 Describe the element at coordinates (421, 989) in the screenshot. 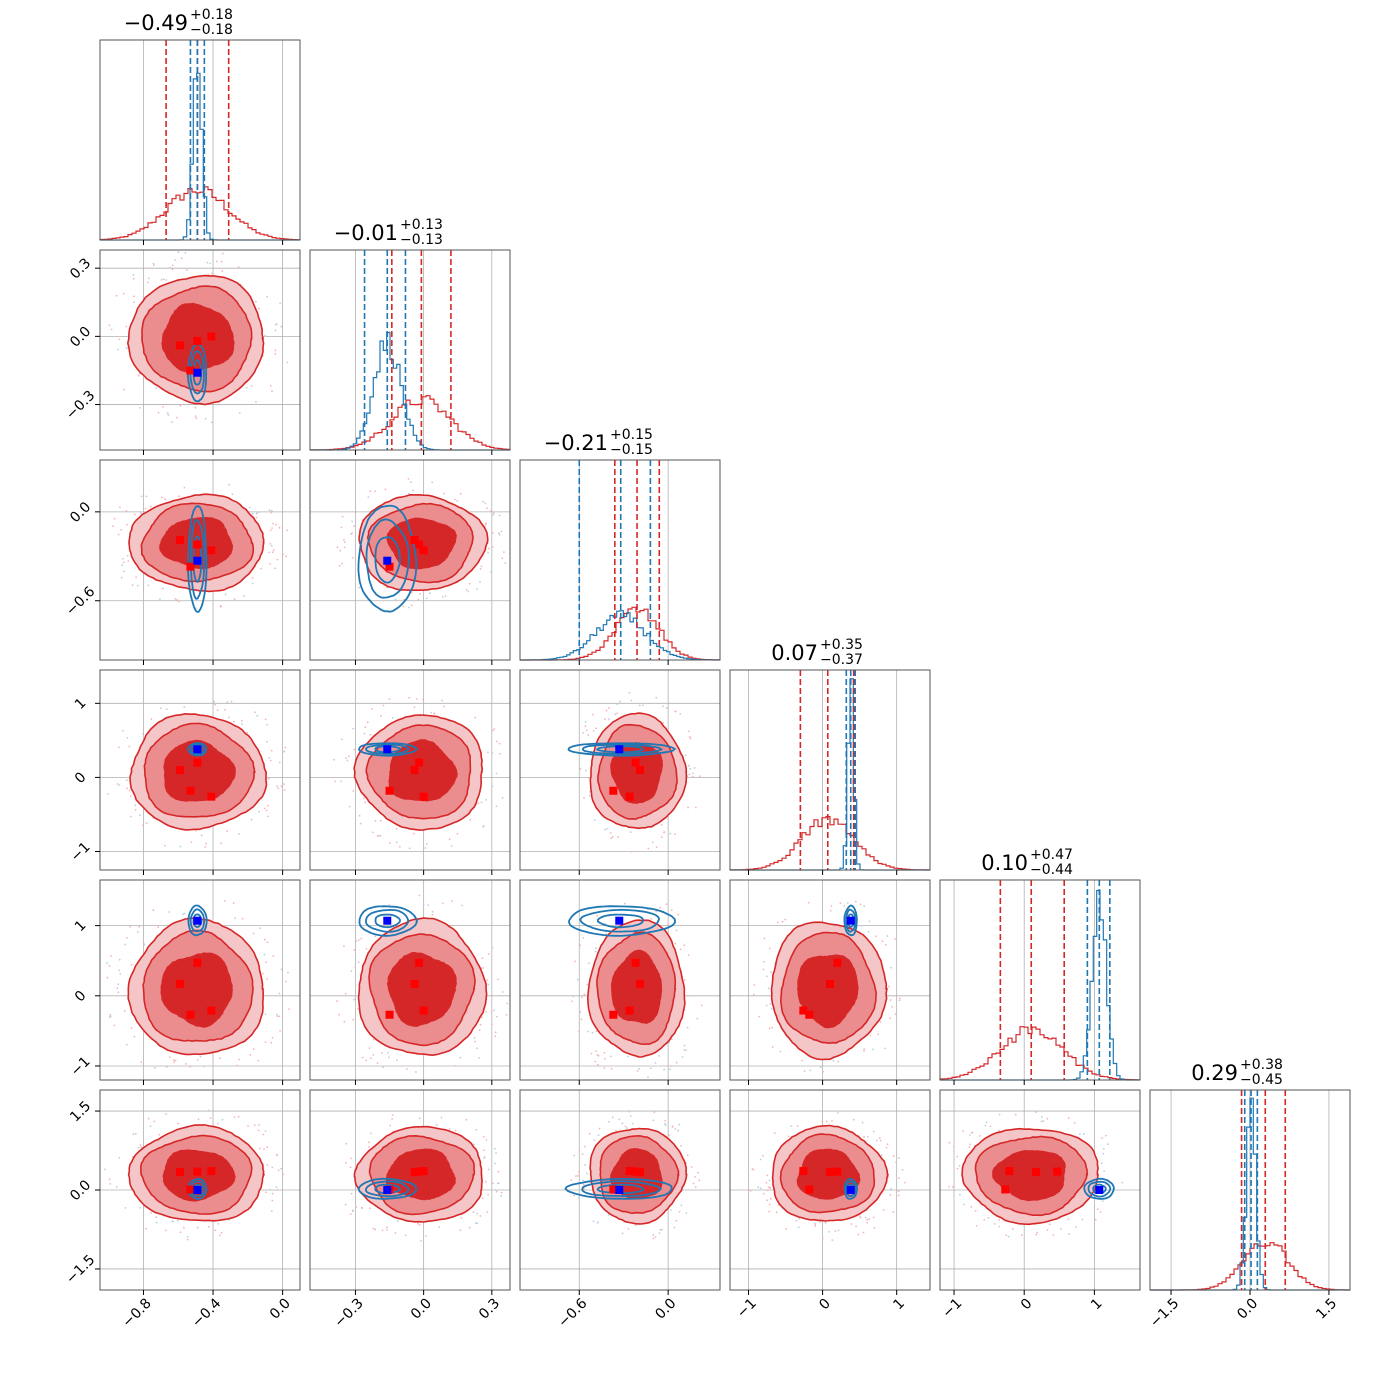

I see `contour-a-inner` at that location.